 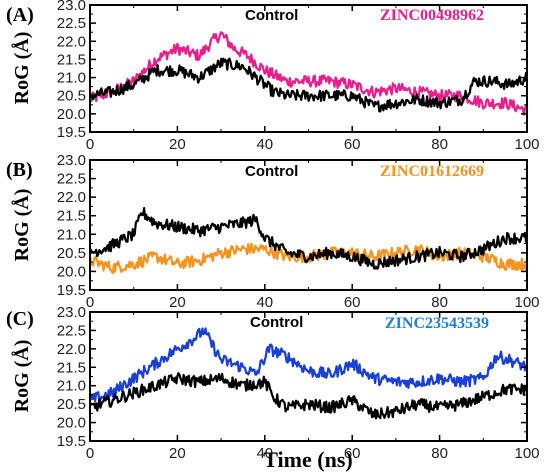 What do you see at coordinates (19, 170) in the screenshot?
I see `panel-tag: (B)` at bounding box center [19, 170].